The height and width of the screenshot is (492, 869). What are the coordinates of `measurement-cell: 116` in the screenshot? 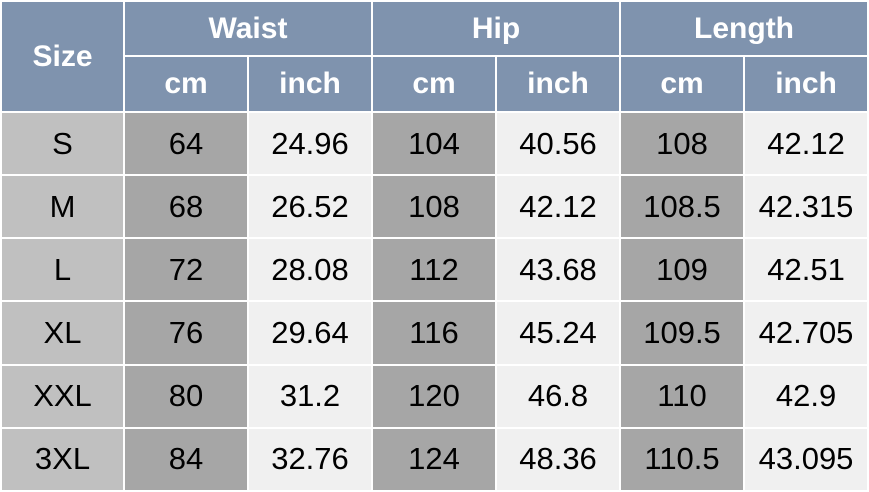 It's located at (434, 333).